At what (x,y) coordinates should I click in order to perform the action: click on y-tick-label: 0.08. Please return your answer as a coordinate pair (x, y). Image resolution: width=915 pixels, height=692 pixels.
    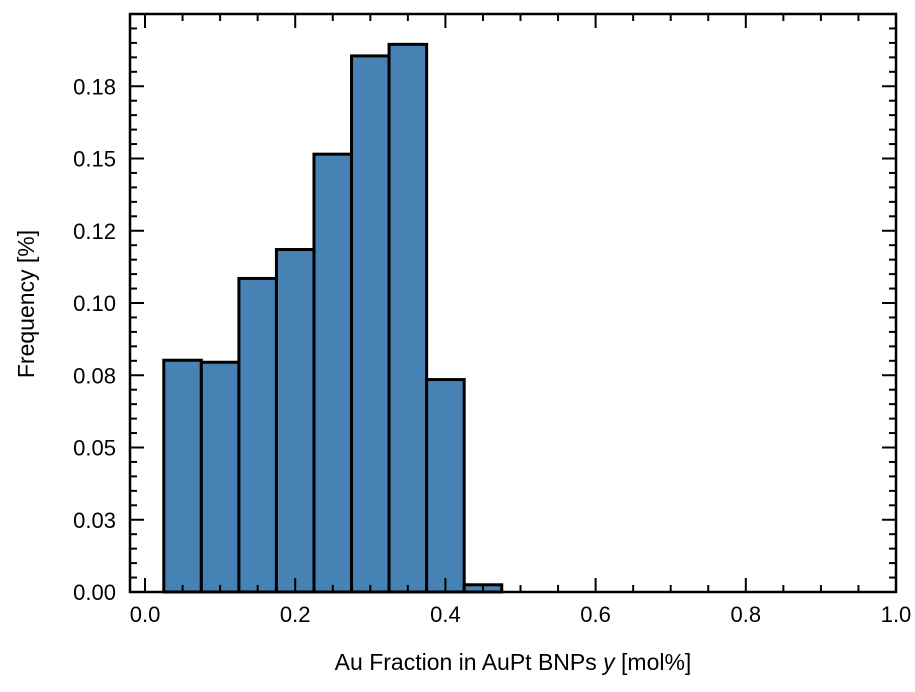
    Looking at the image, I should click on (94, 375).